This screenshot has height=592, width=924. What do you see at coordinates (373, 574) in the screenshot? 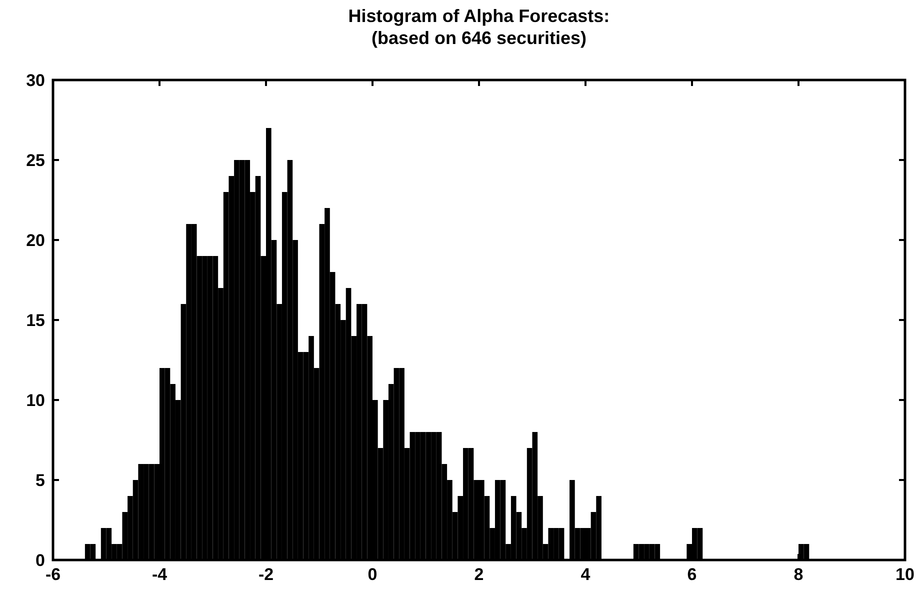
I see `x-tick-label: 0` at bounding box center [373, 574].